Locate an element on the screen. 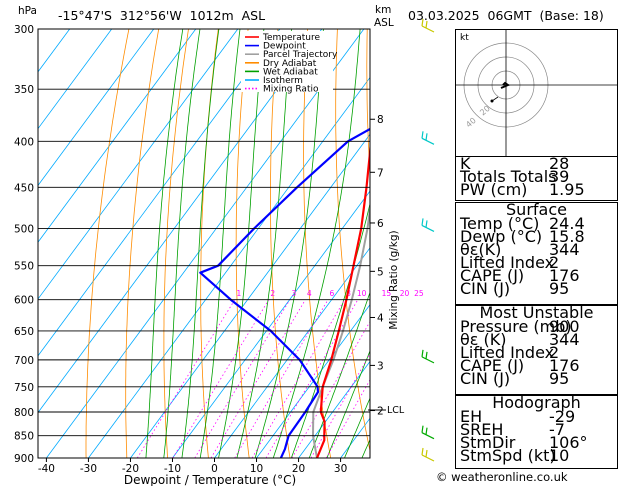 The height and width of the screenshot is (486, 629). row-label: Temp (°C) is located at coordinates (500, 223).